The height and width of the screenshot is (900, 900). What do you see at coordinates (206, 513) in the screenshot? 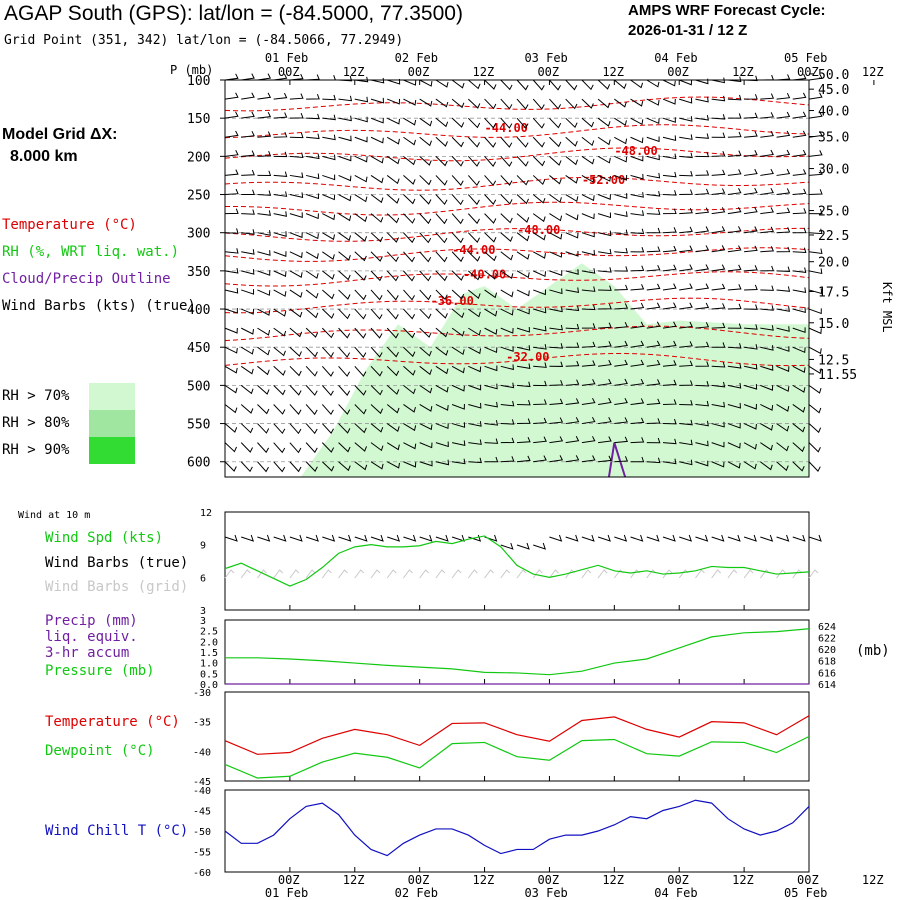
I see `wind-speed-tick-label: 12` at bounding box center [206, 513].